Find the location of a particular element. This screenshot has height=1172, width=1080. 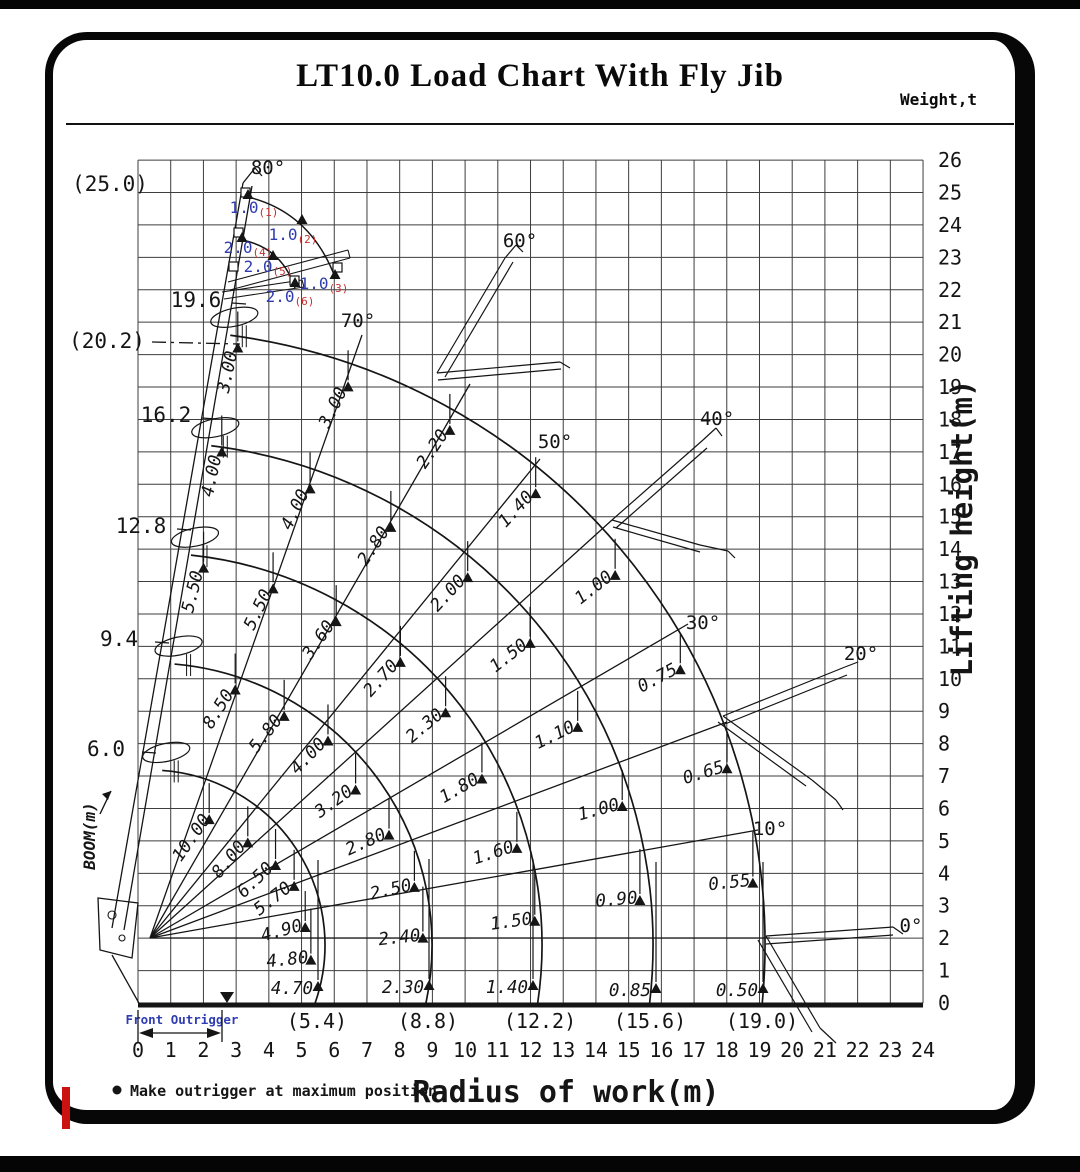

boom-angle-label: 80° is located at coordinates (268, 168).